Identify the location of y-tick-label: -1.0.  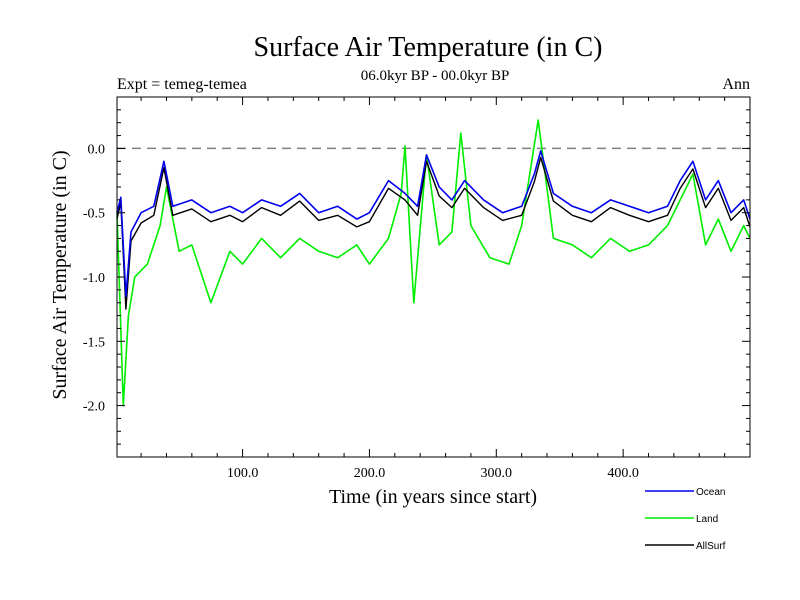
(94, 278).